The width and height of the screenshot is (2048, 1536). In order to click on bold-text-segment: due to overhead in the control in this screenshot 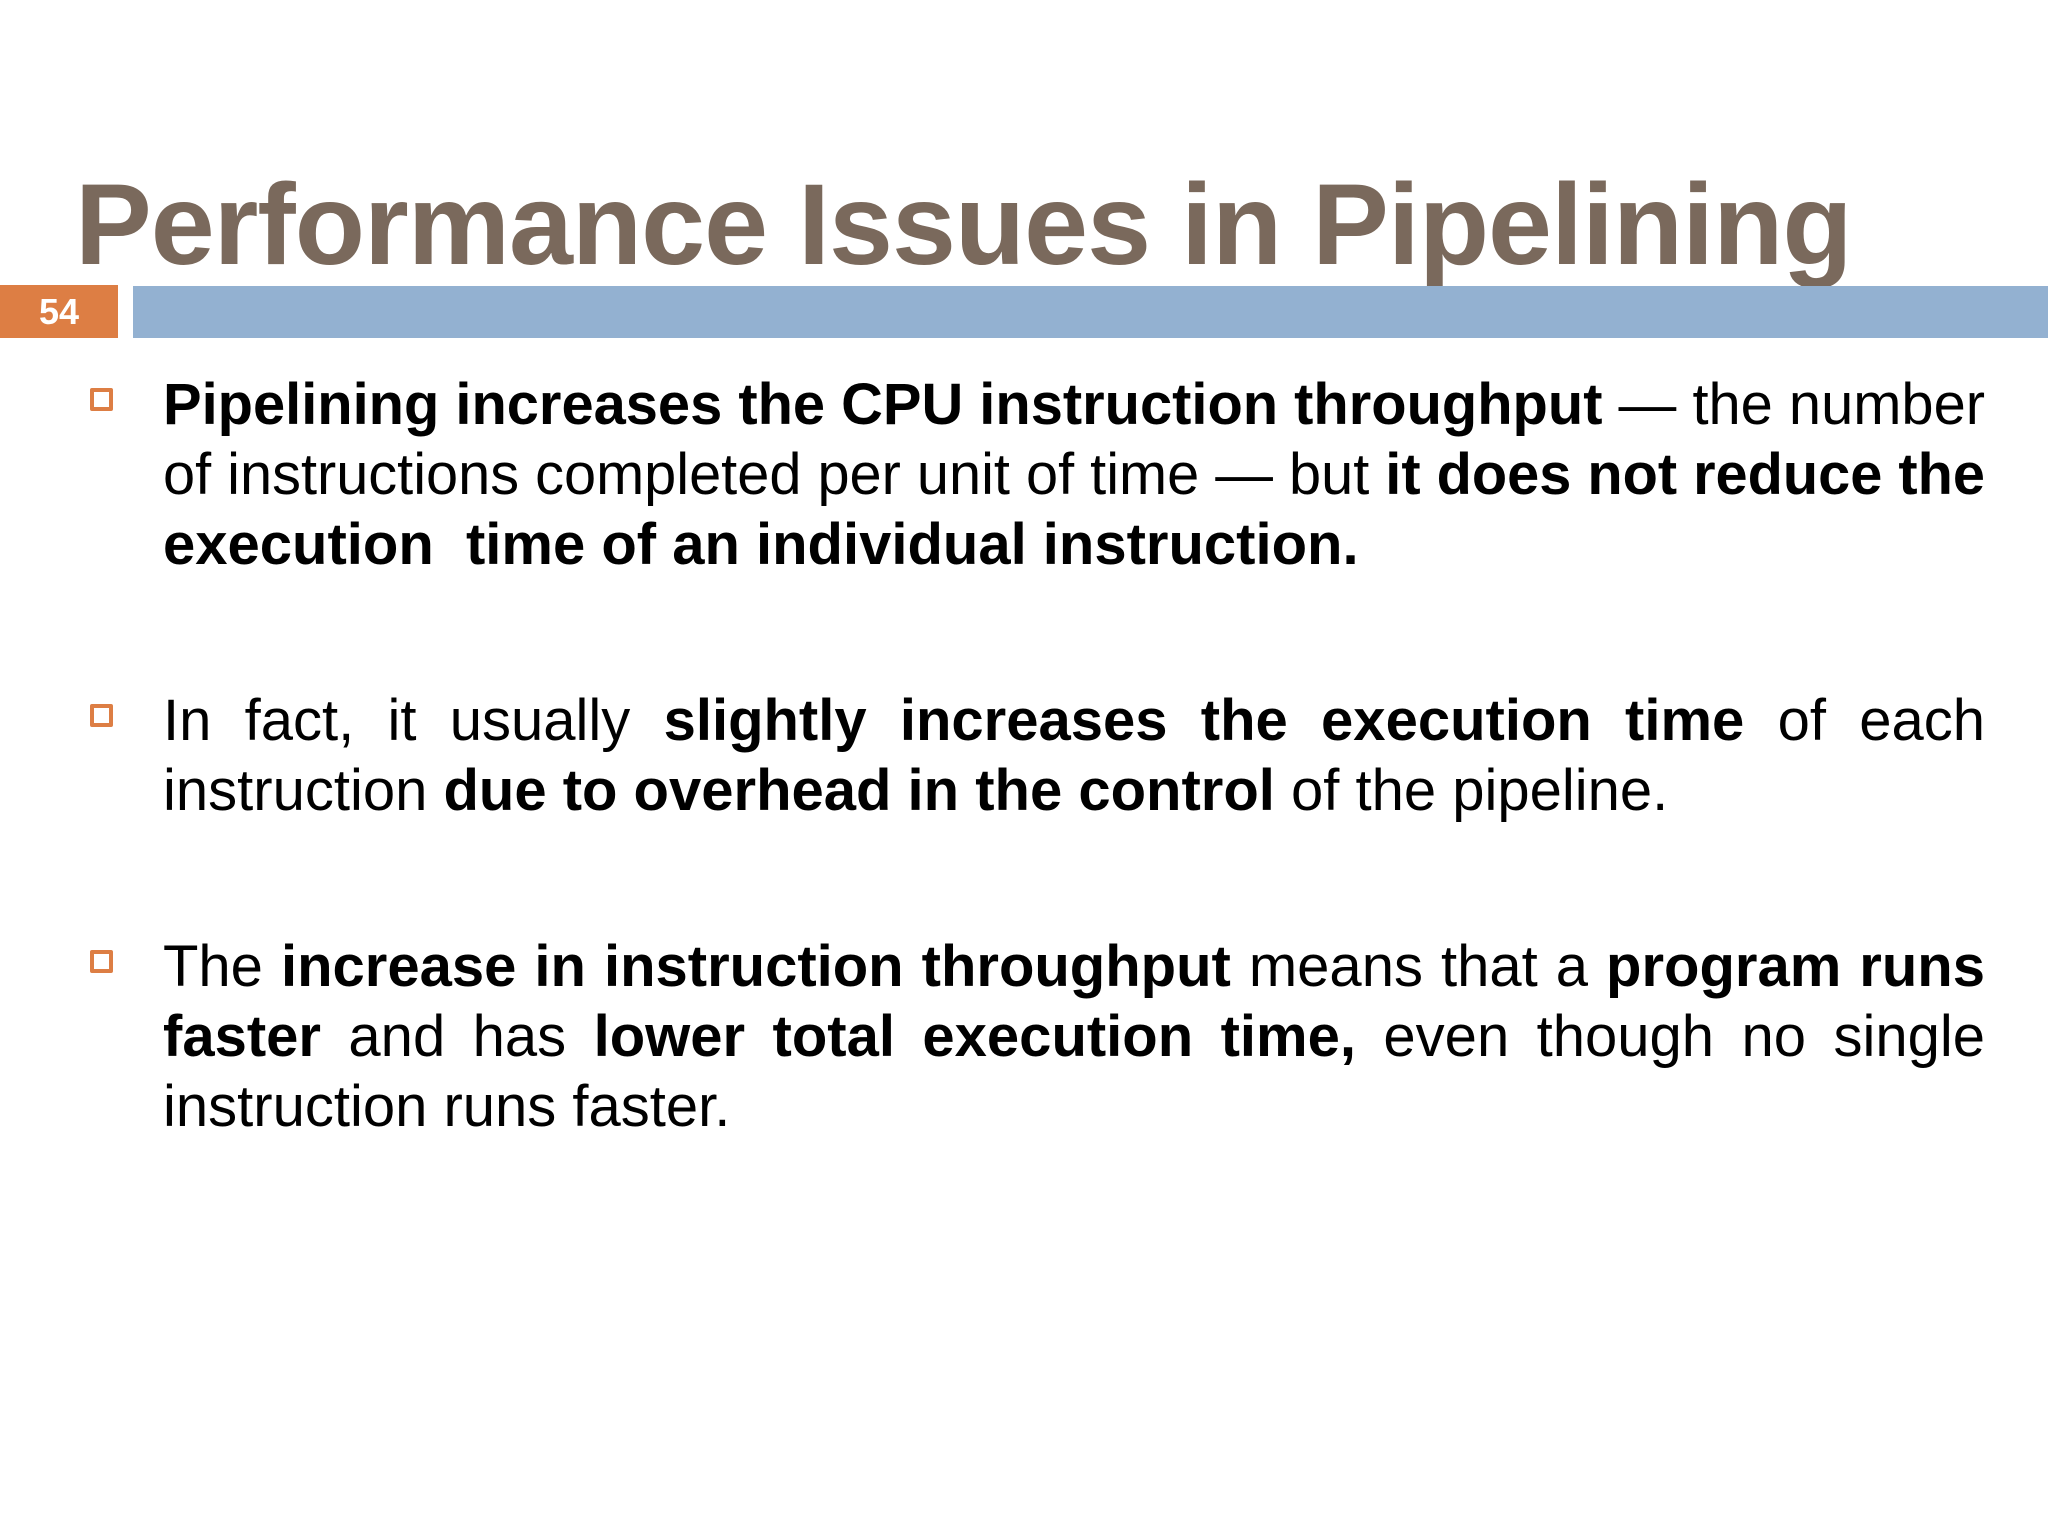, I will do `click(859, 790)`.